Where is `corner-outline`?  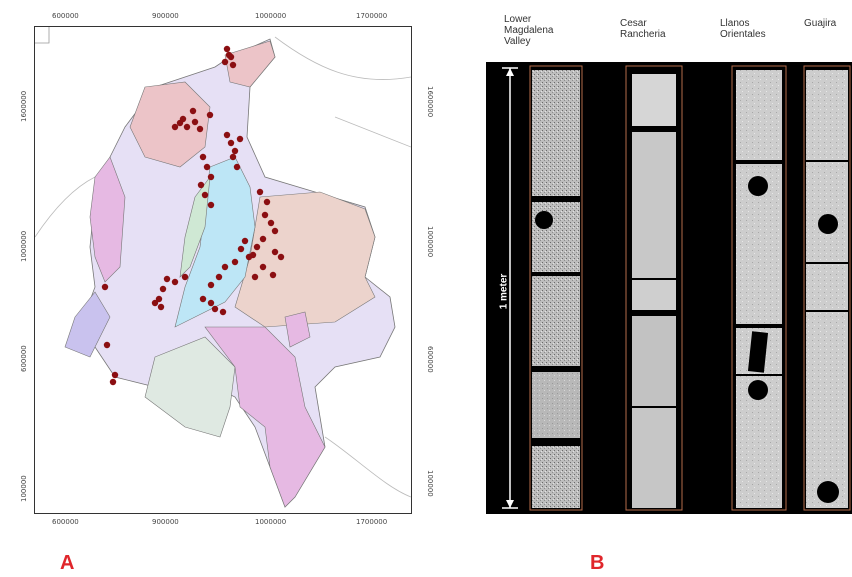
corner-outline is located at coordinates (42, 35).